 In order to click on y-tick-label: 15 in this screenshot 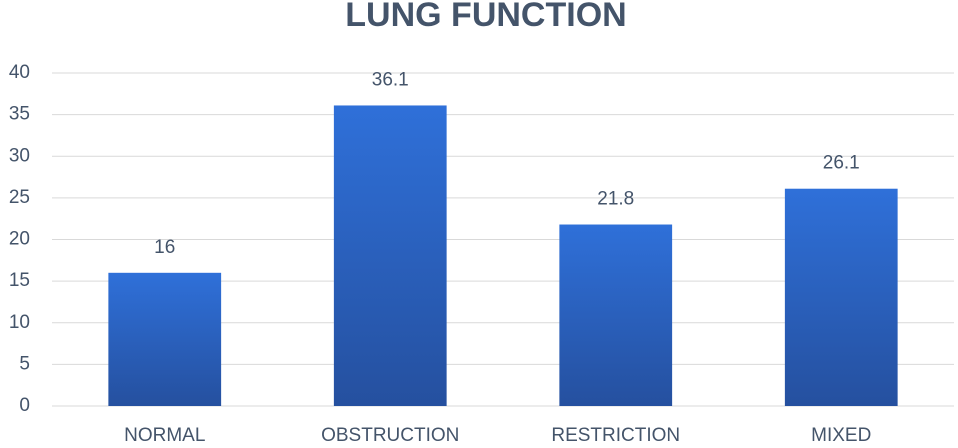, I will do `click(19, 280)`.